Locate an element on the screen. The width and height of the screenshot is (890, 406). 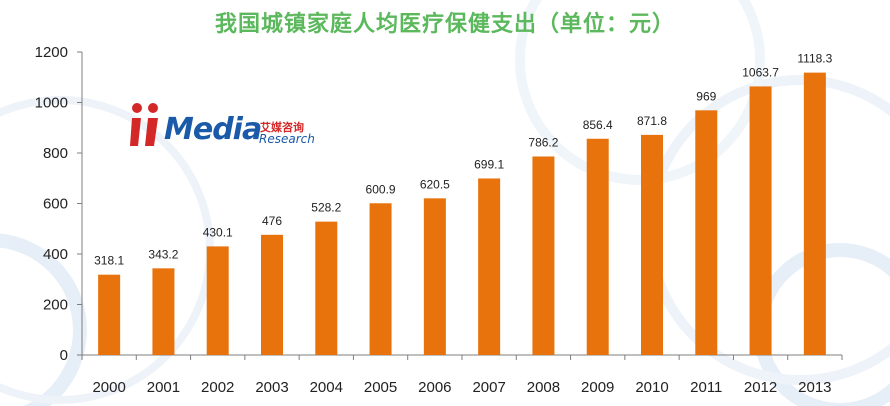
x-tick-label: 2010 is located at coordinates (651, 387).